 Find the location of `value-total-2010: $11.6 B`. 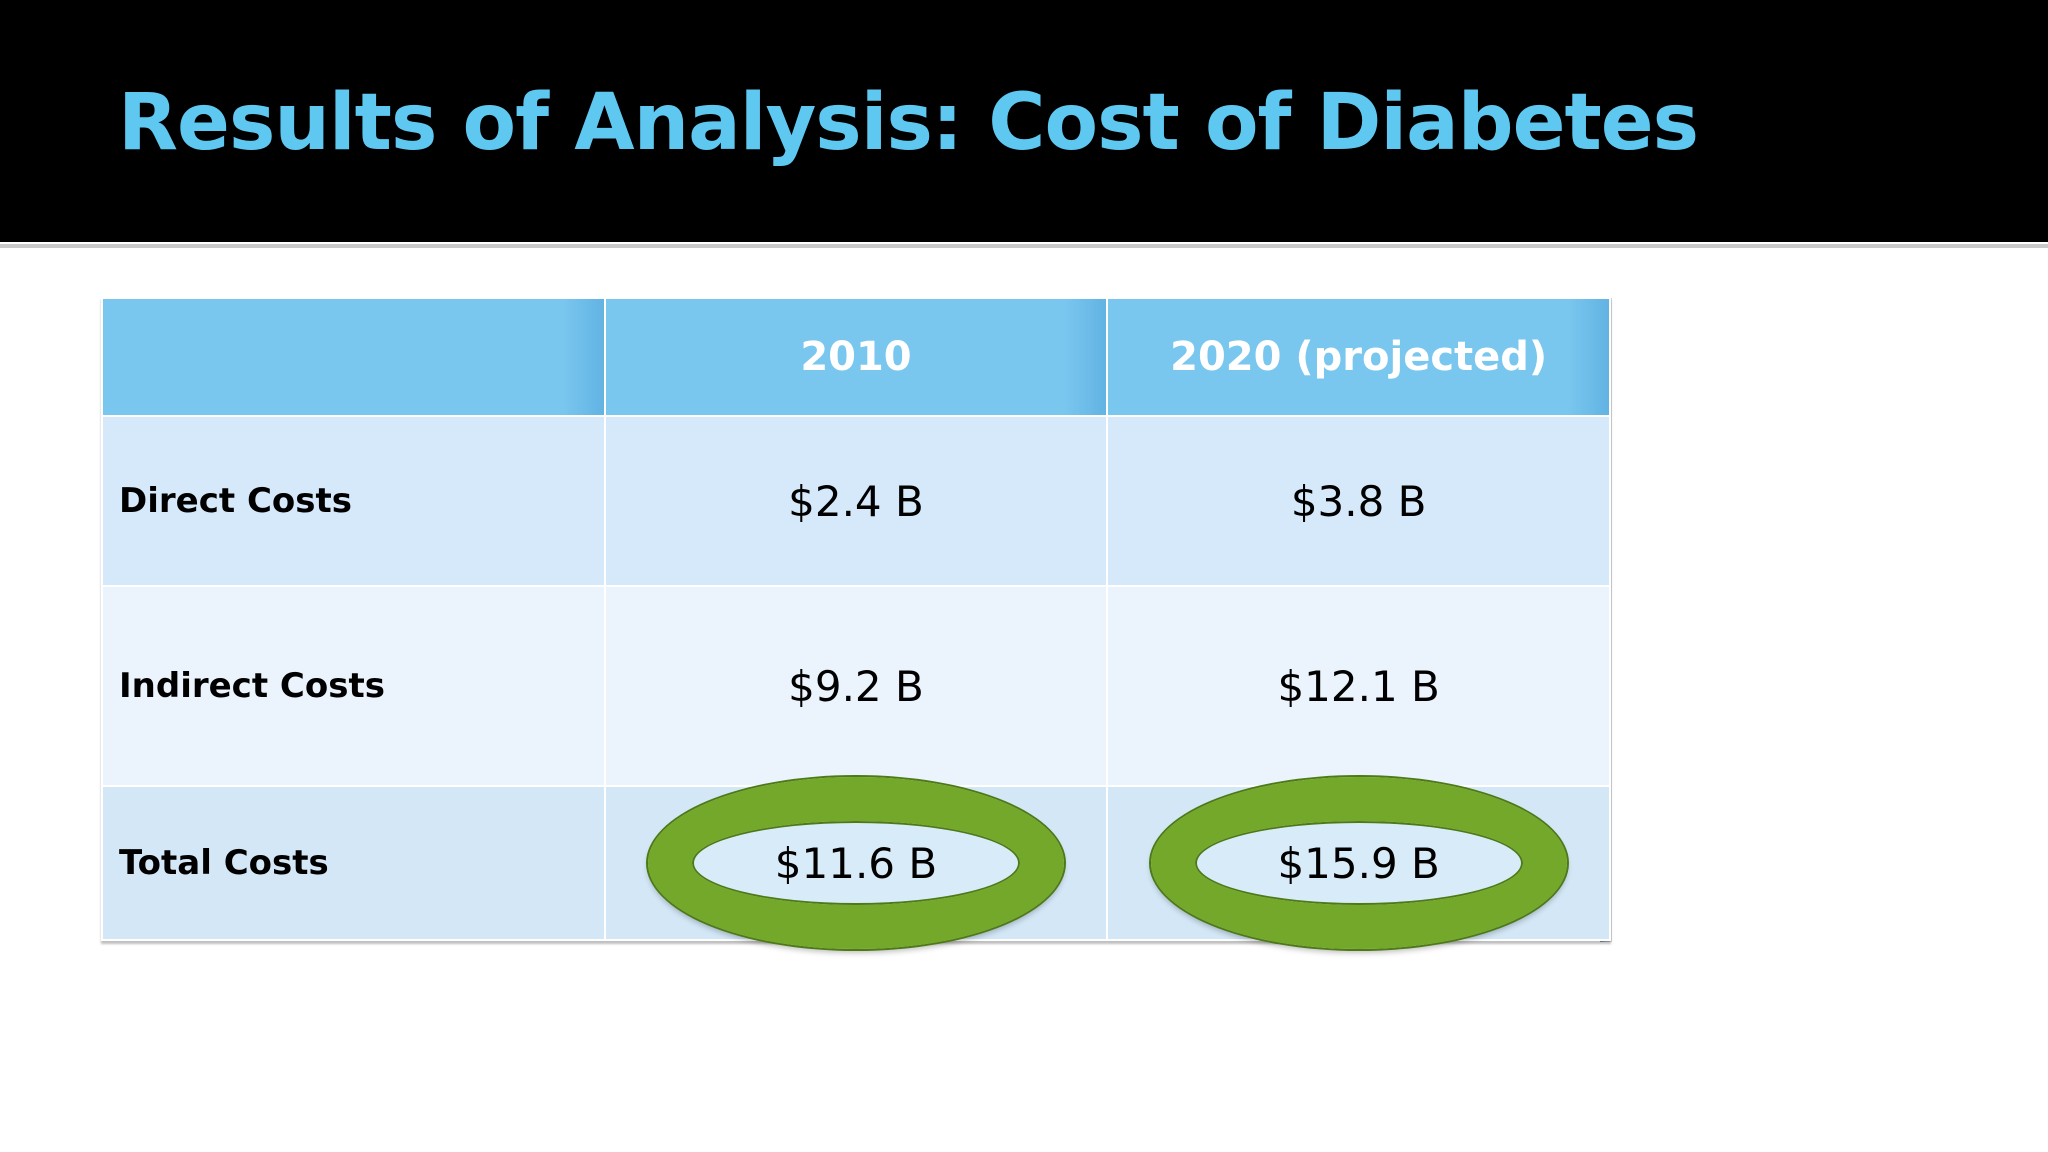

value-total-2010: $11.6 B is located at coordinates (856, 863).